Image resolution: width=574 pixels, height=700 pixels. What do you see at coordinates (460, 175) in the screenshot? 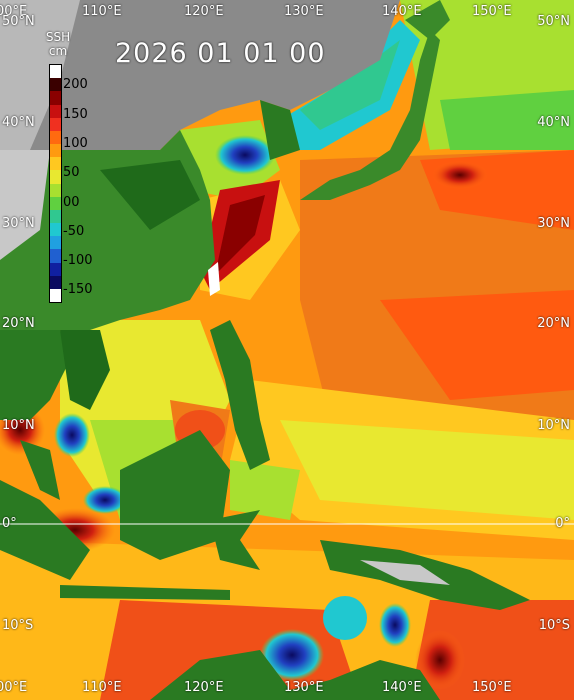
I see `kuroshio-eddy` at bounding box center [460, 175].